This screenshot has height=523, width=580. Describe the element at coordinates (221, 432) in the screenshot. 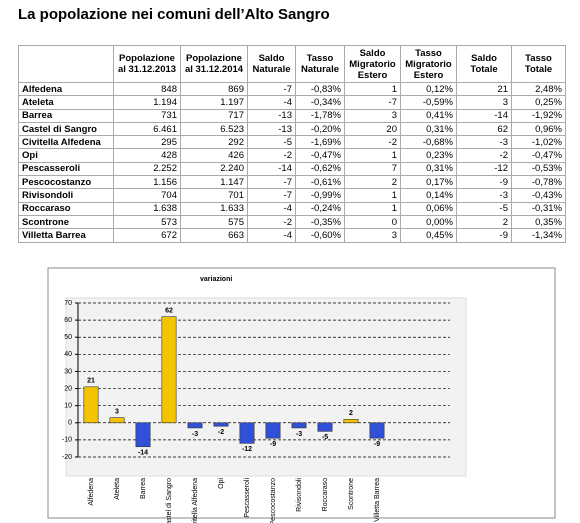

I see `data-label: -2` at that location.